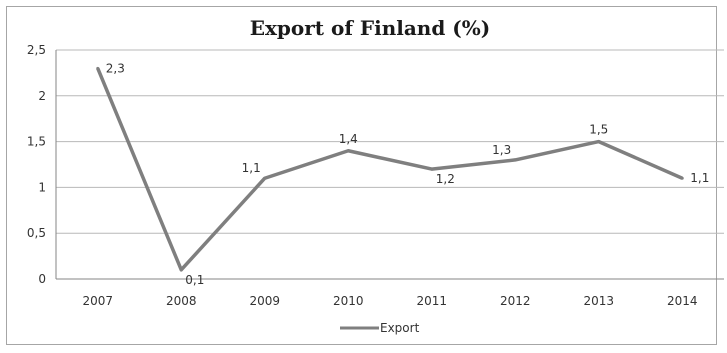  What do you see at coordinates (42, 279) in the screenshot?
I see `y-tick-label: 0` at bounding box center [42, 279].